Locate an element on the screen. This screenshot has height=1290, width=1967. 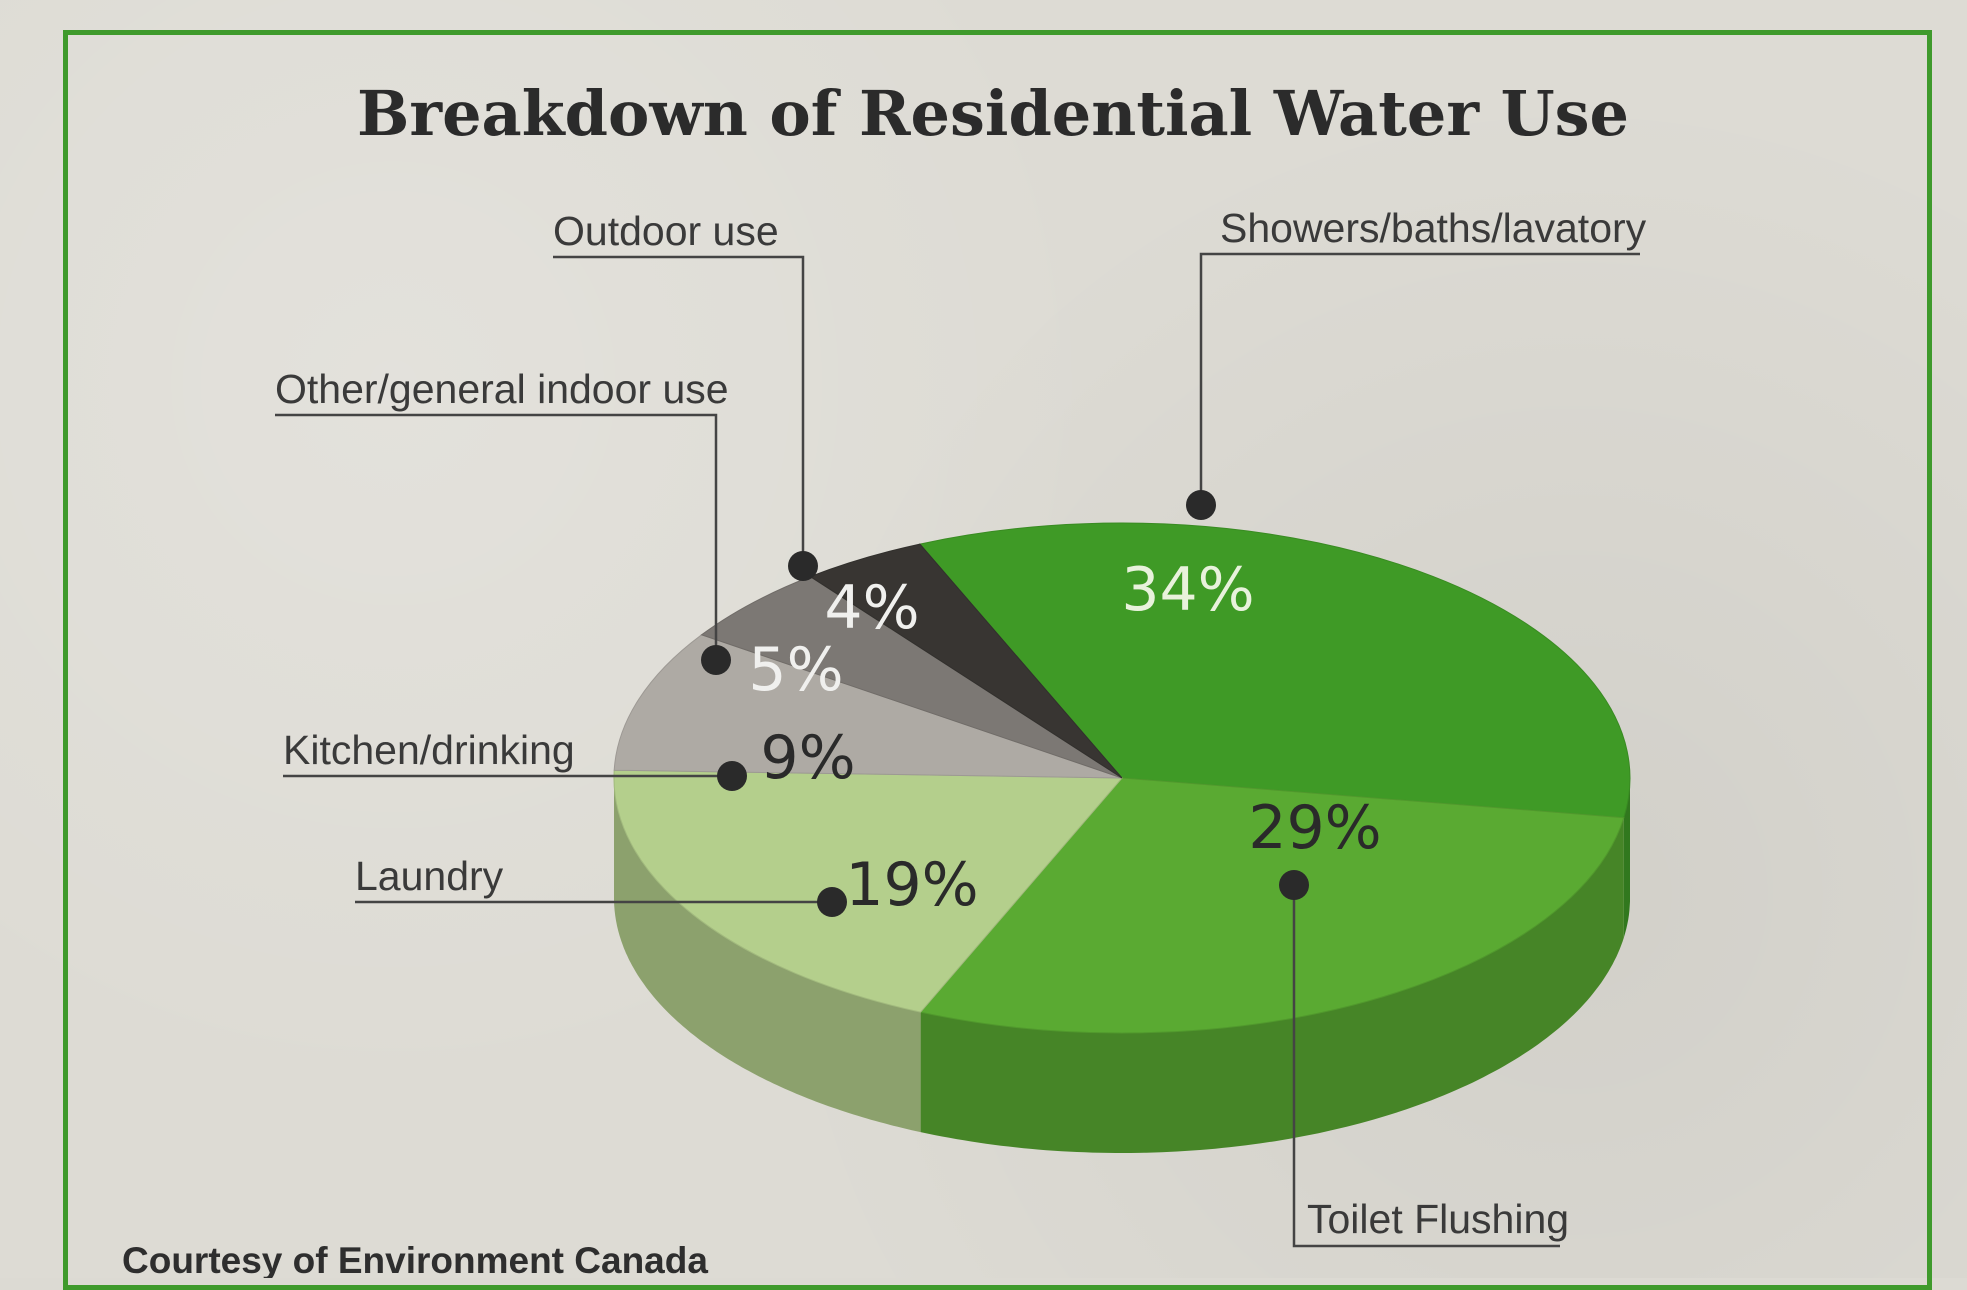
leader-dot-kitchen-drinking is located at coordinates (732, 776).